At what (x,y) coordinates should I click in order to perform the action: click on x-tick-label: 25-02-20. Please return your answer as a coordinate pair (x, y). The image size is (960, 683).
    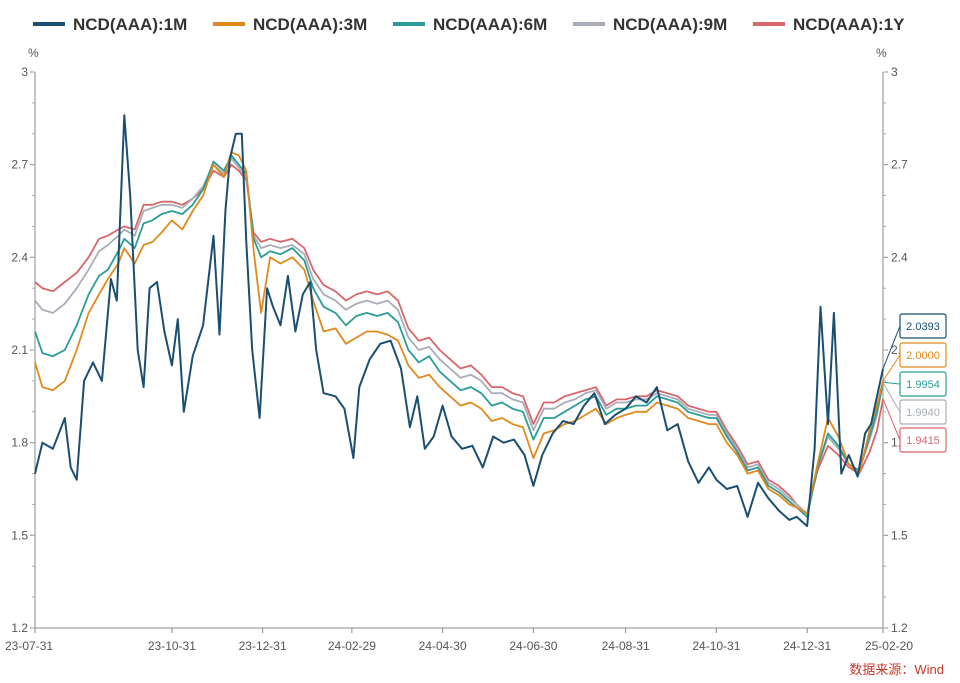
    Looking at the image, I should click on (889, 646).